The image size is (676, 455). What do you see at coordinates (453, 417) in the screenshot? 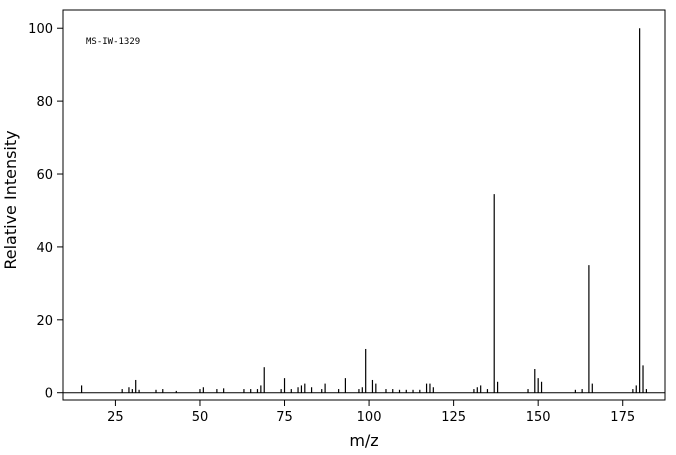
I see `x-tick-label: 125` at bounding box center [453, 417].